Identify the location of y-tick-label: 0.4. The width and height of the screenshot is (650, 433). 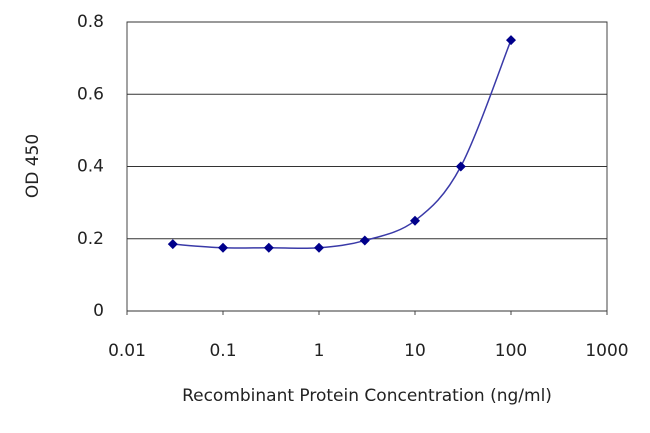
(90, 167).